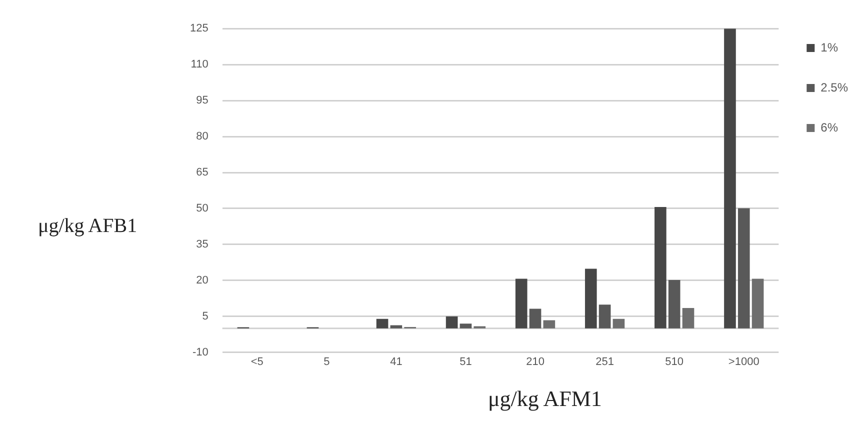 This screenshot has width=866, height=437. What do you see at coordinates (202, 280) in the screenshot?
I see `y-tick-label: 20` at bounding box center [202, 280].